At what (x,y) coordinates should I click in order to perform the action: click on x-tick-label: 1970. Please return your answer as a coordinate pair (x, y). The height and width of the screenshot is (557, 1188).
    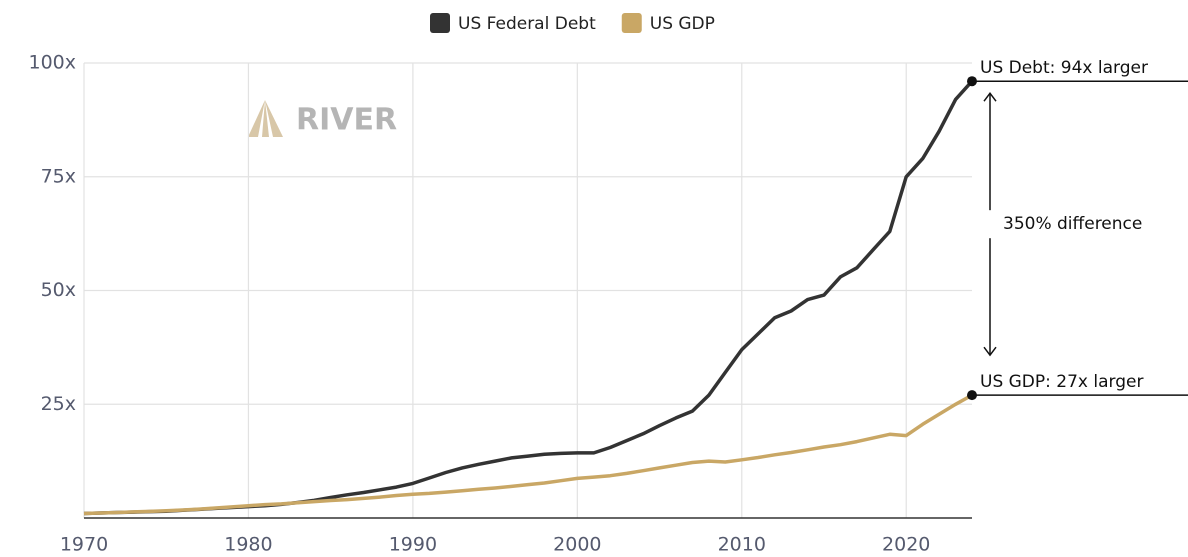
    Looking at the image, I should click on (84, 545).